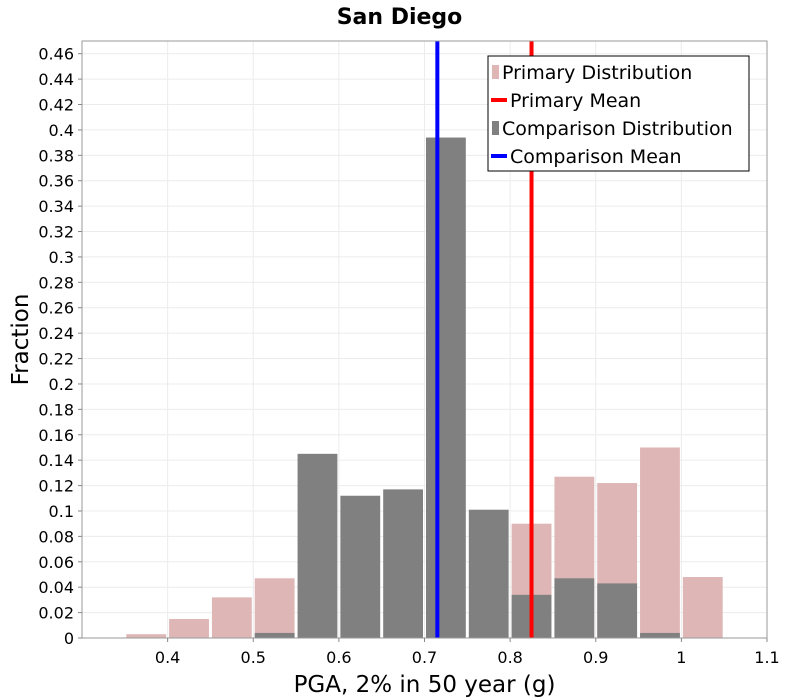  What do you see at coordinates (56, 206) in the screenshot?
I see `y-tick-label: 0.34` at bounding box center [56, 206].